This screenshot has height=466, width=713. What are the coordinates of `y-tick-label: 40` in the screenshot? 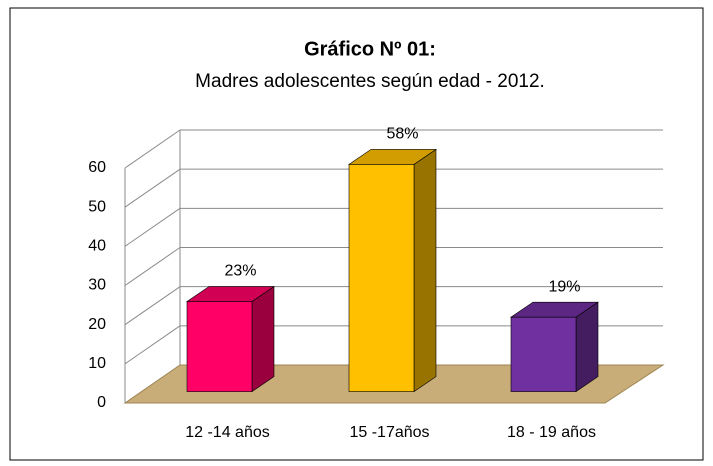 It's located at (97, 246).